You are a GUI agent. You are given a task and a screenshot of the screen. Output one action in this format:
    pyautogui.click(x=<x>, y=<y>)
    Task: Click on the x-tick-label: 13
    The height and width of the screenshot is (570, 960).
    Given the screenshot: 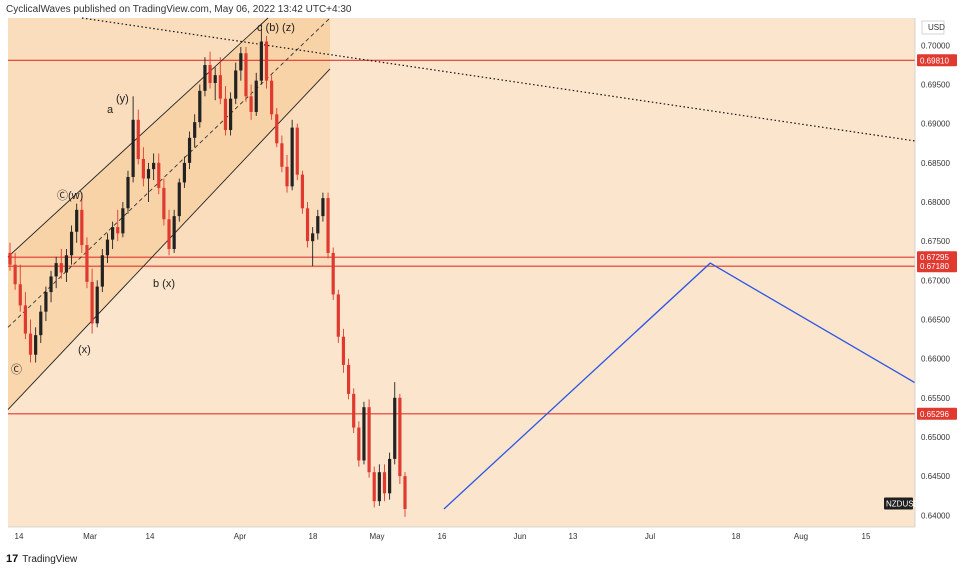 What is the action you would take?
    pyautogui.click(x=573, y=536)
    